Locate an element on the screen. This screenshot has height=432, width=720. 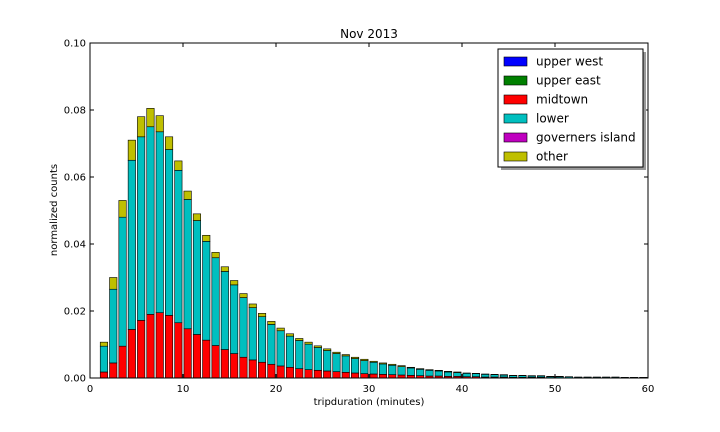
y-tick-label: 0.08 is located at coordinates (75, 111).